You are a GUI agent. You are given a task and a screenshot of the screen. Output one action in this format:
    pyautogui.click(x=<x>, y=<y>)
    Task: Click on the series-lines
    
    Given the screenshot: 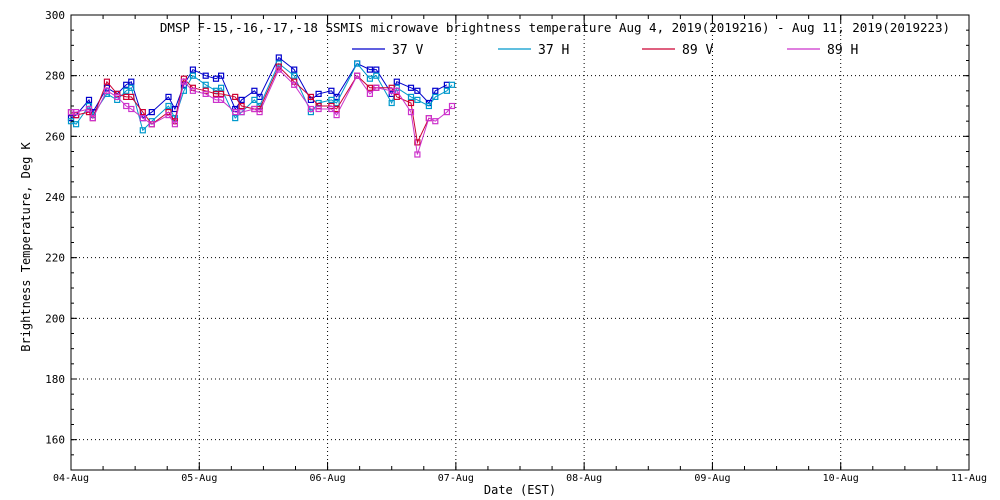 What is the action you would take?
    pyautogui.click(x=261, y=106)
    